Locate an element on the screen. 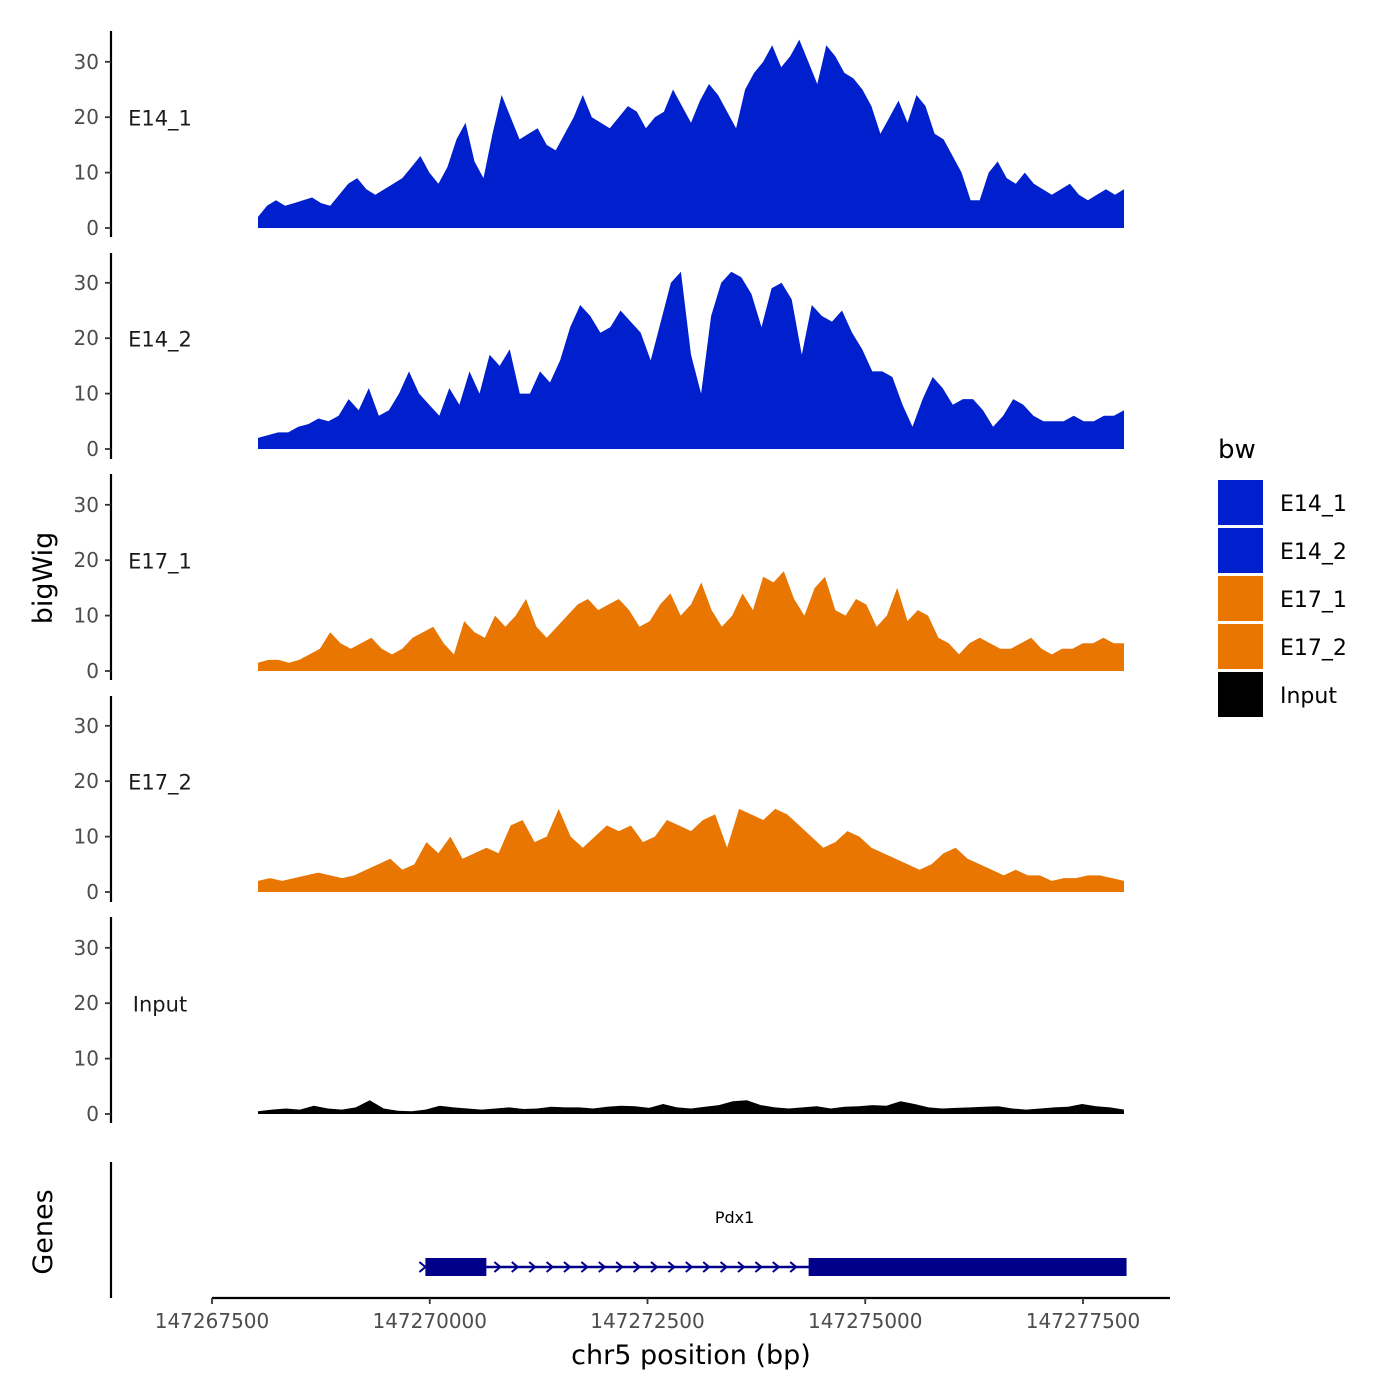  x-tick-label: 147275000 is located at coordinates (865, 1321).